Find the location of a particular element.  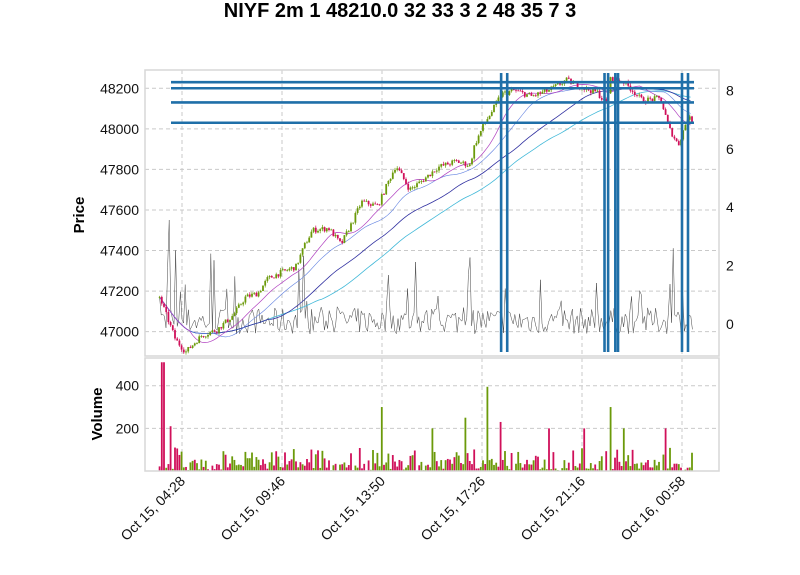

secondary-tick-label: 2 is located at coordinates (730, 266).